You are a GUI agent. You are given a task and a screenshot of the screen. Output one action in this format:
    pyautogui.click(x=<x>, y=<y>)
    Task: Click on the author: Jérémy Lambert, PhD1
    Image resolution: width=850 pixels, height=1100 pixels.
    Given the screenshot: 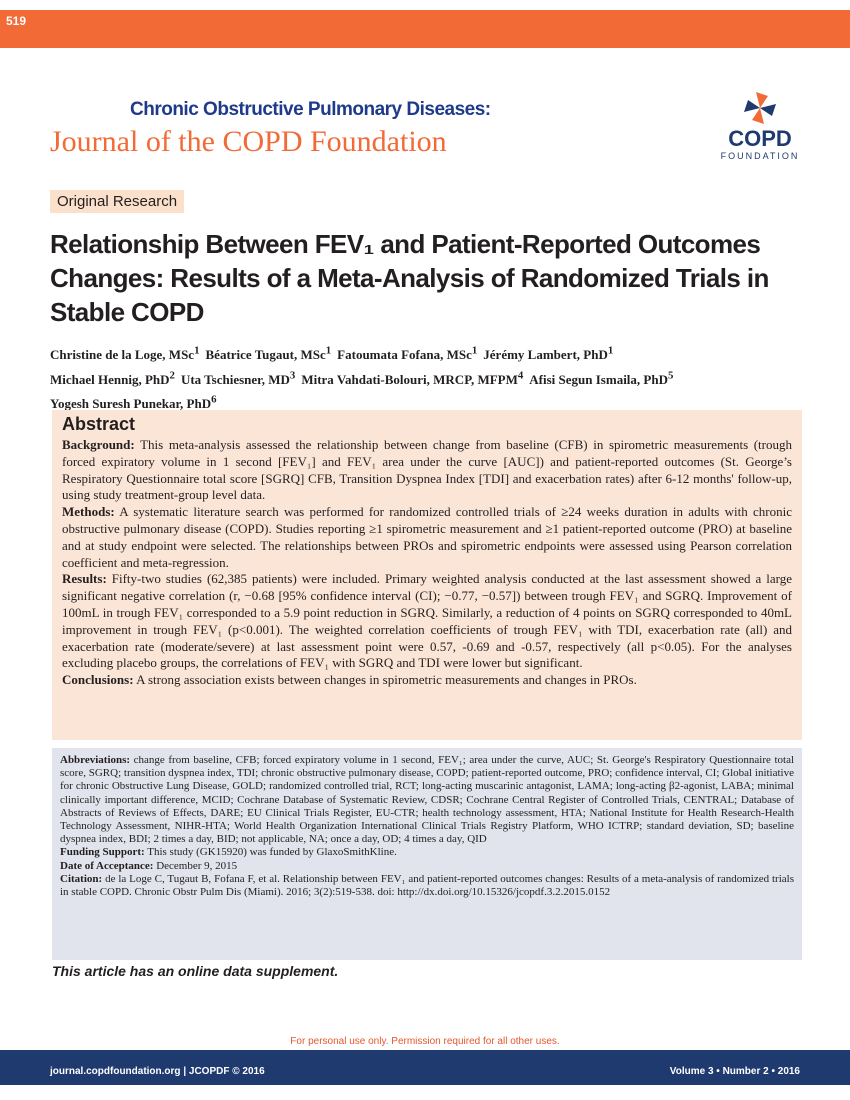 What is the action you would take?
    pyautogui.click(x=548, y=354)
    